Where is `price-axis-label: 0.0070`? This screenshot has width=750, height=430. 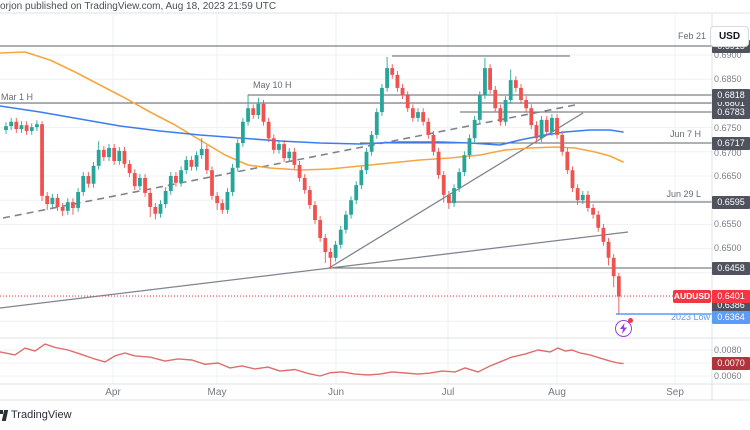
price-axis-label: 0.0070 is located at coordinates (731, 363).